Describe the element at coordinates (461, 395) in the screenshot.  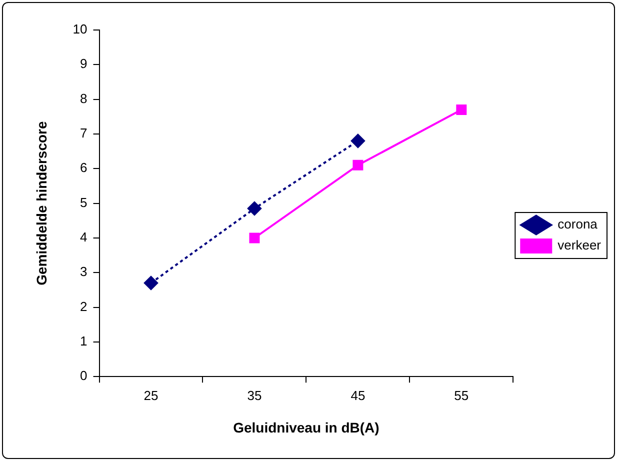
I see `x-tick-label: 55` at that location.